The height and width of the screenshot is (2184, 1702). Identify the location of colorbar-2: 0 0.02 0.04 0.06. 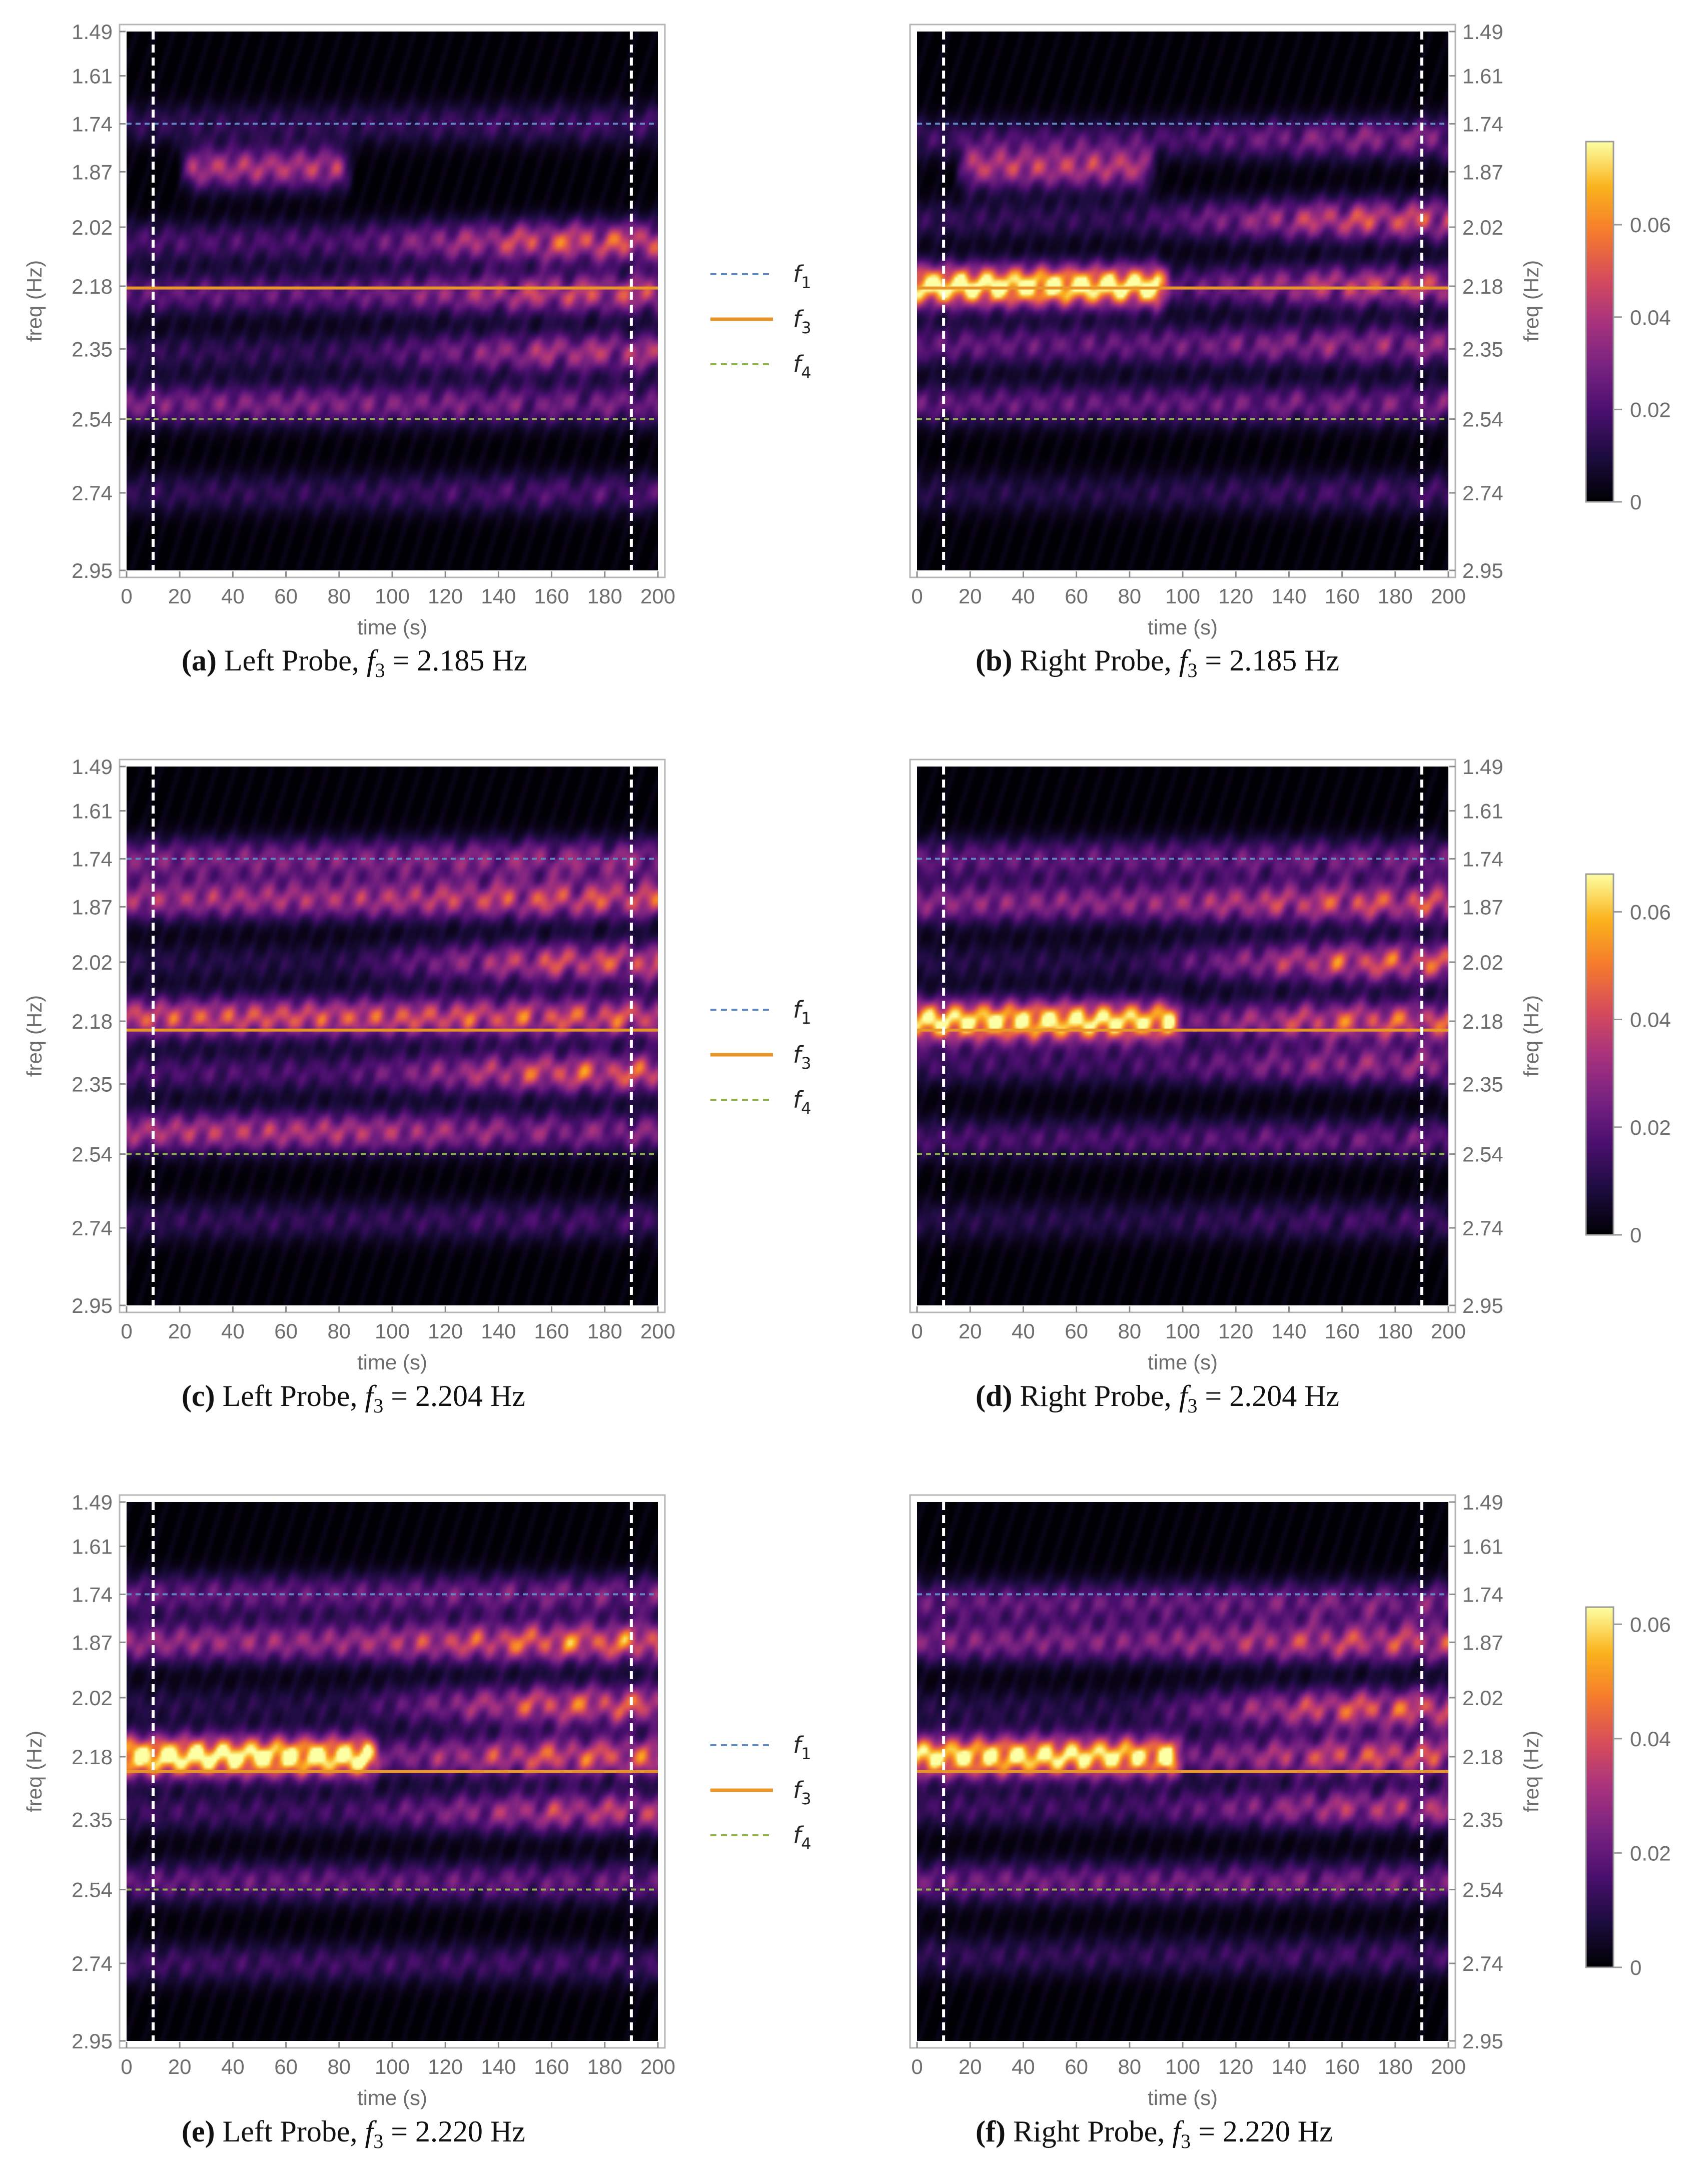
(1628, 1060).